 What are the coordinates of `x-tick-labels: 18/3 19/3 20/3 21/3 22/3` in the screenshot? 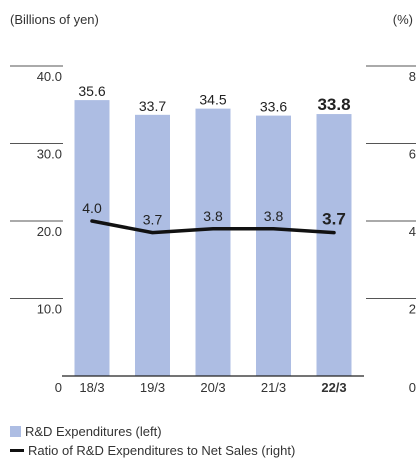 It's located at (212, 387).